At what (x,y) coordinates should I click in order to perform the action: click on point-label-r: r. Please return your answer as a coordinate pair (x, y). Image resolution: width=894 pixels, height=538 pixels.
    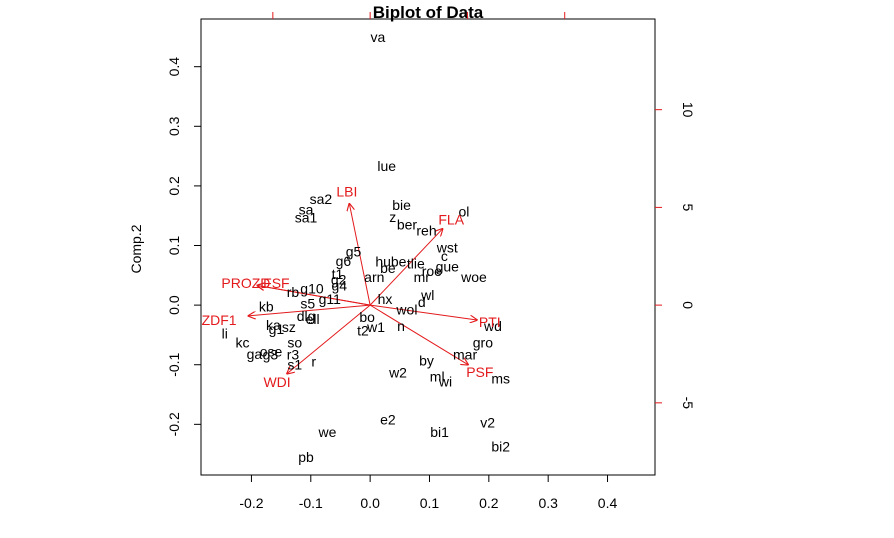
    Looking at the image, I should click on (313, 362).